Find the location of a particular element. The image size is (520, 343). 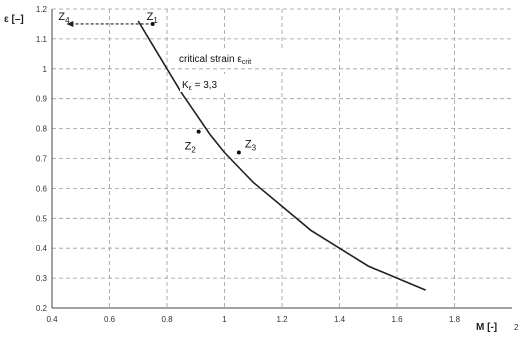

critical-strain-box is located at coordinates (231, 58).